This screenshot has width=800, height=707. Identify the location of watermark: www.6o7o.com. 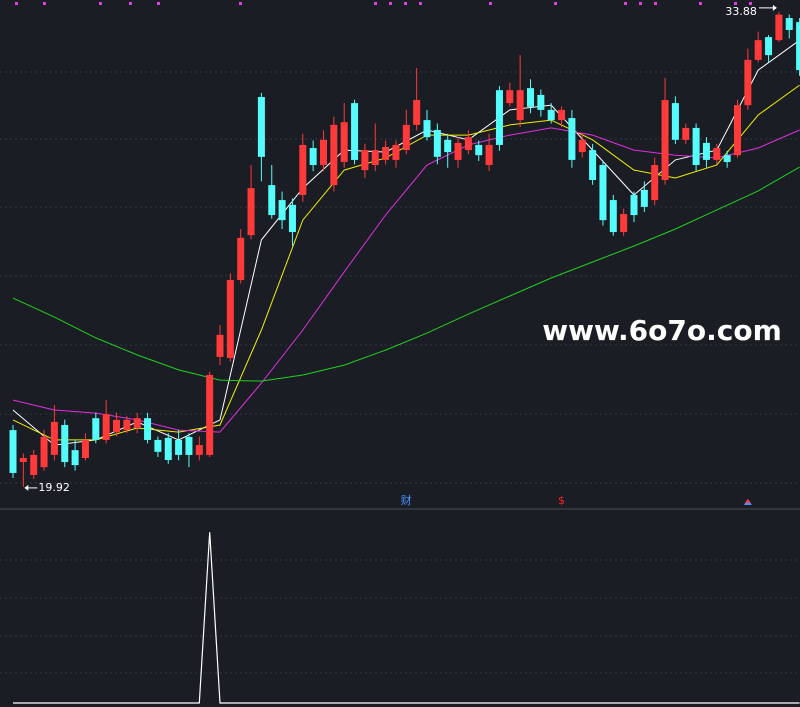
(662, 330).